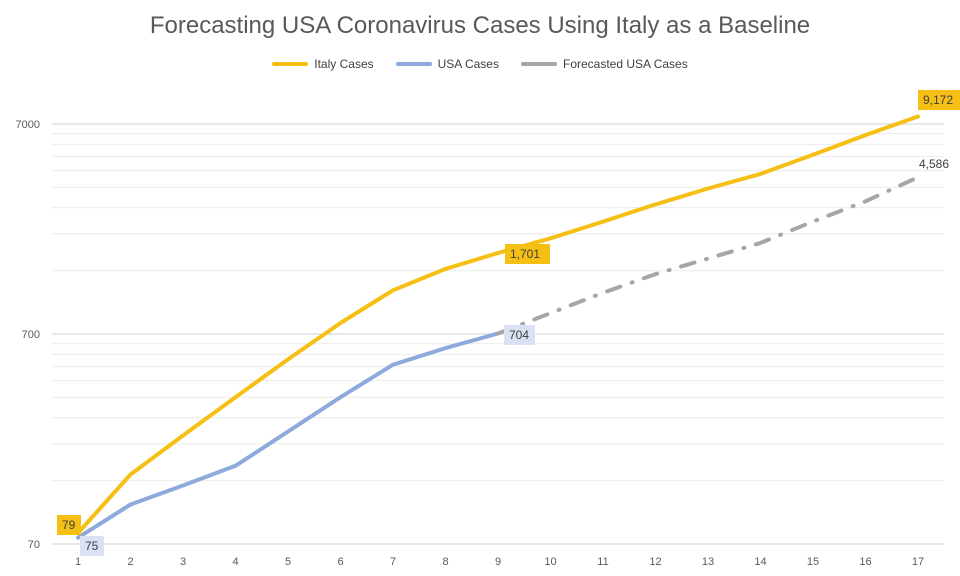 This screenshot has width=960, height=576. Describe the element at coordinates (760, 562) in the screenshot. I see `x-tick-label: 14` at that location.